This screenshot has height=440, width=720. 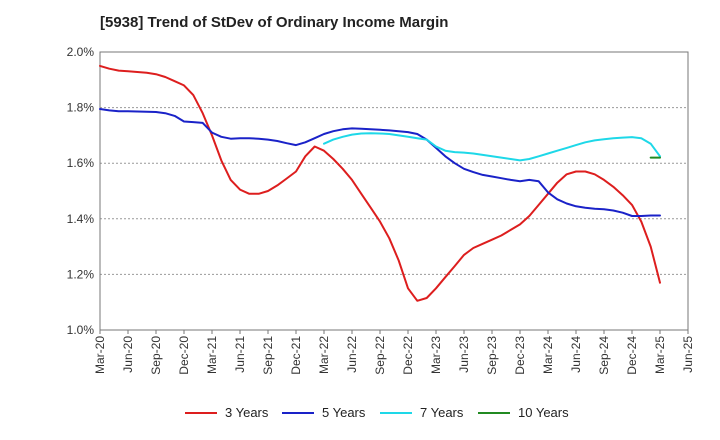 I want to click on x-tick-label: Sep-22, so click(x=380, y=355).